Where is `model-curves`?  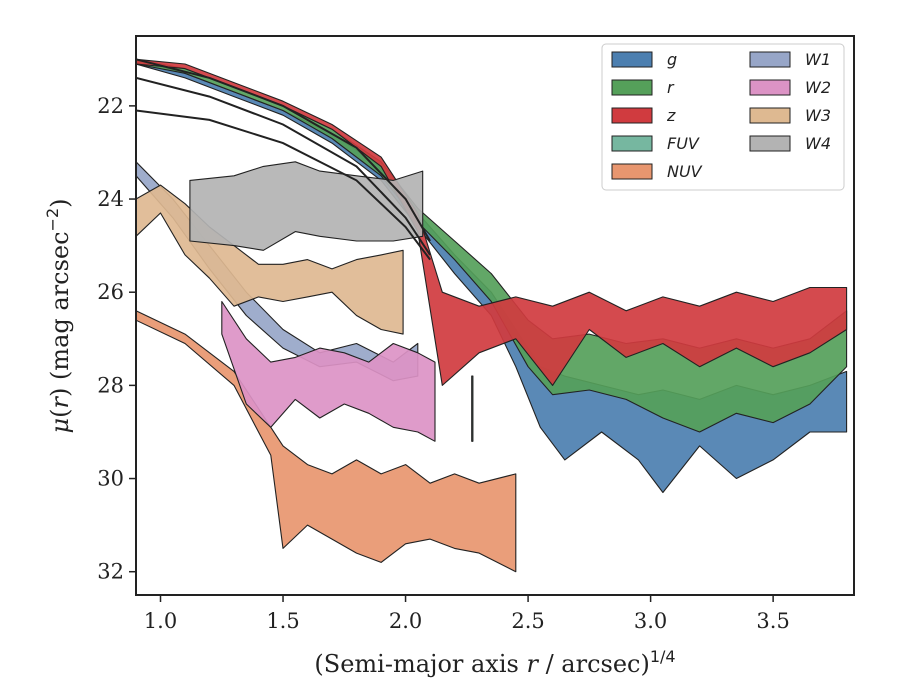 model-curves is located at coordinates (283, 159).